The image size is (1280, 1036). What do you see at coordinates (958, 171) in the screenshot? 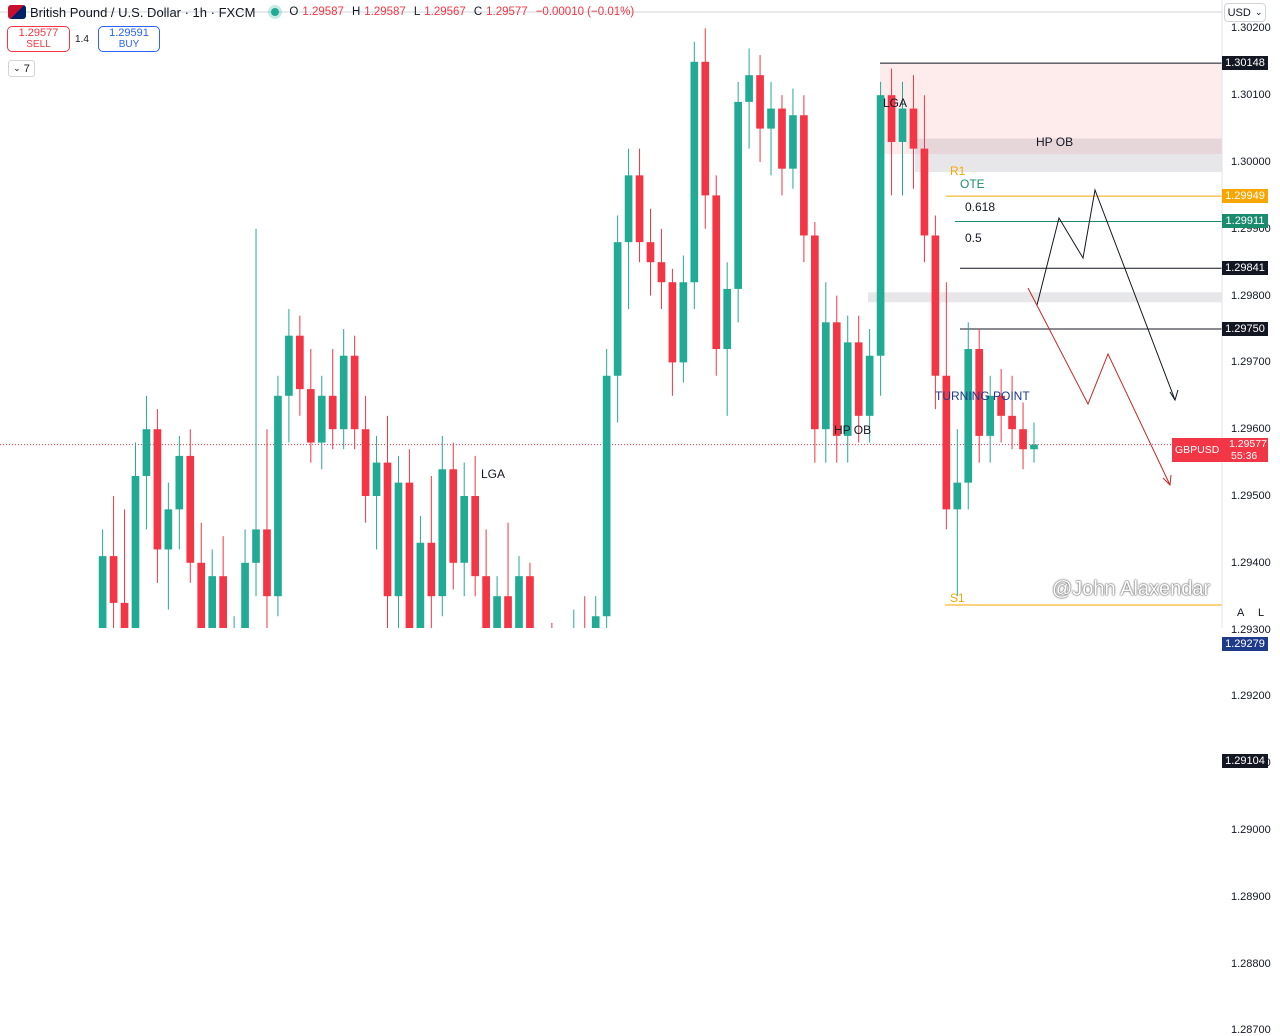
I see `r1-label: R1` at bounding box center [958, 171].